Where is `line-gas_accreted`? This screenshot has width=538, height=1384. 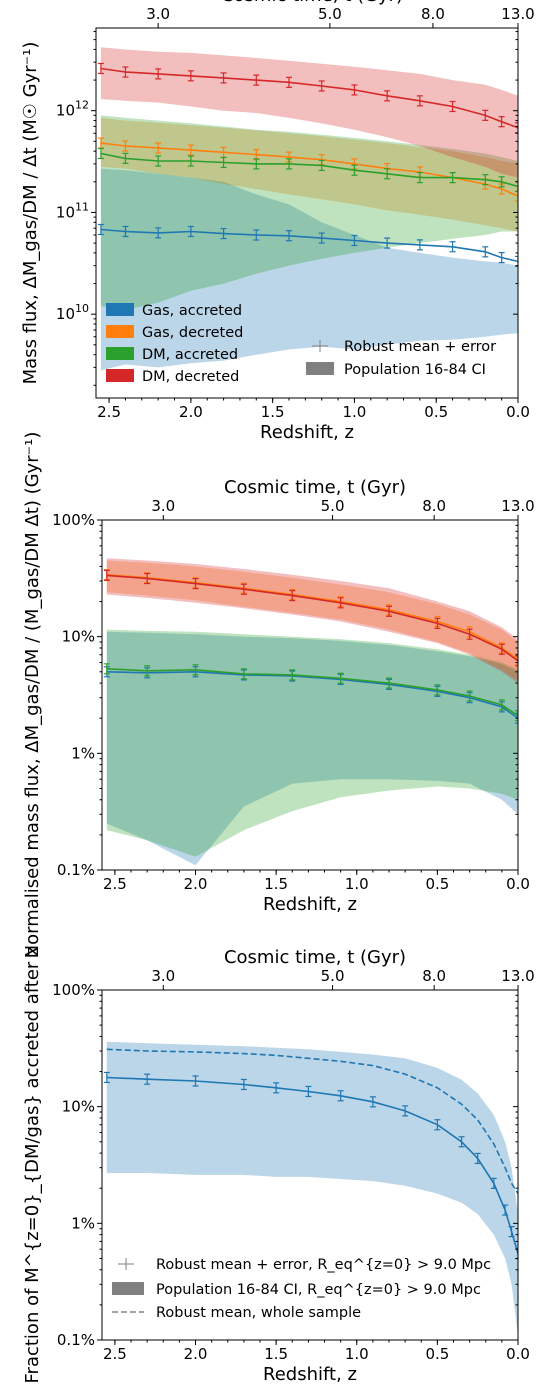 line-gas_accreted is located at coordinates (312, 1165).